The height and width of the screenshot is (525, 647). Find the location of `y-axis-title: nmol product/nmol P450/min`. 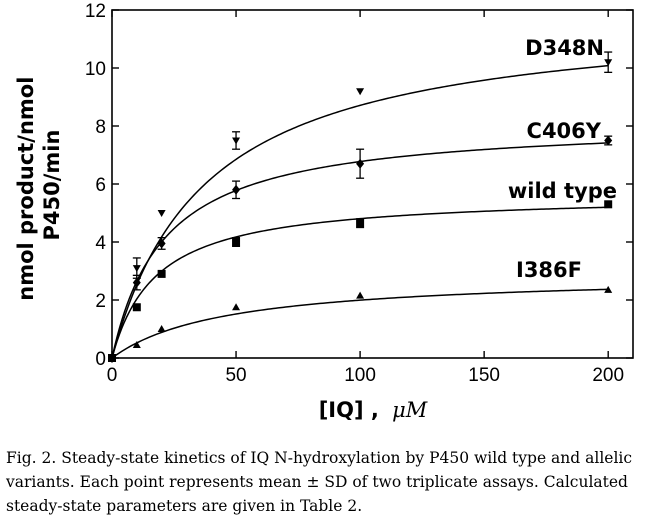

y-axis-title: nmol product/nmol P450/min is located at coordinates (39, 185).